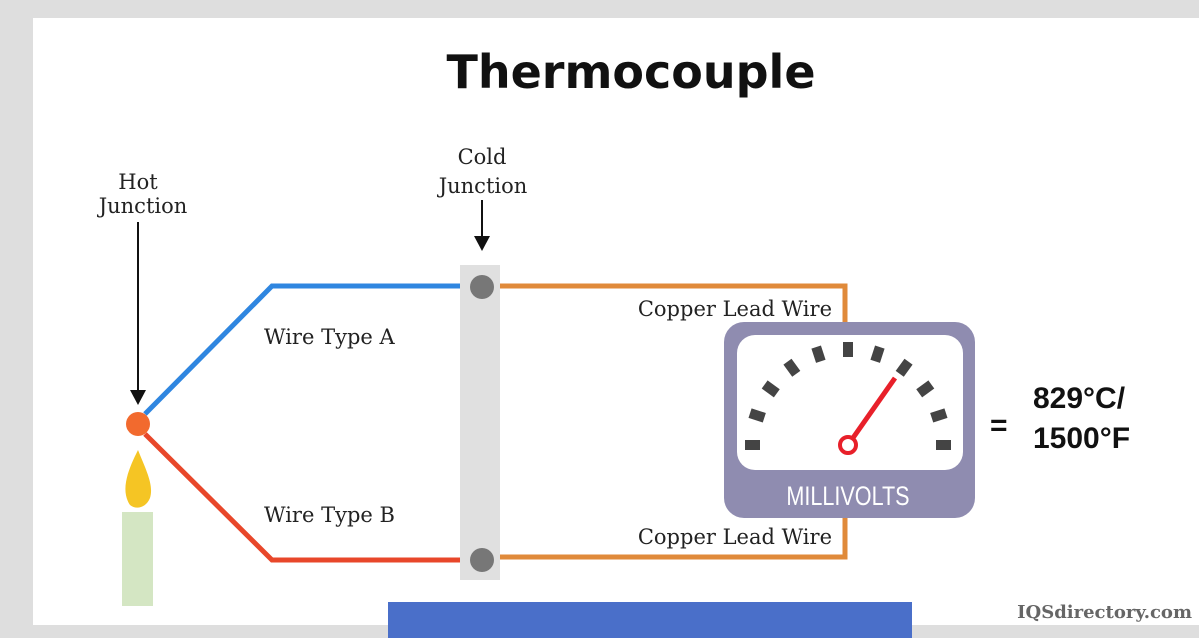 The width and height of the screenshot is (1199, 638). What do you see at coordinates (1079, 398) in the screenshot?
I see `readout: 829°C/` at bounding box center [1079, 398].